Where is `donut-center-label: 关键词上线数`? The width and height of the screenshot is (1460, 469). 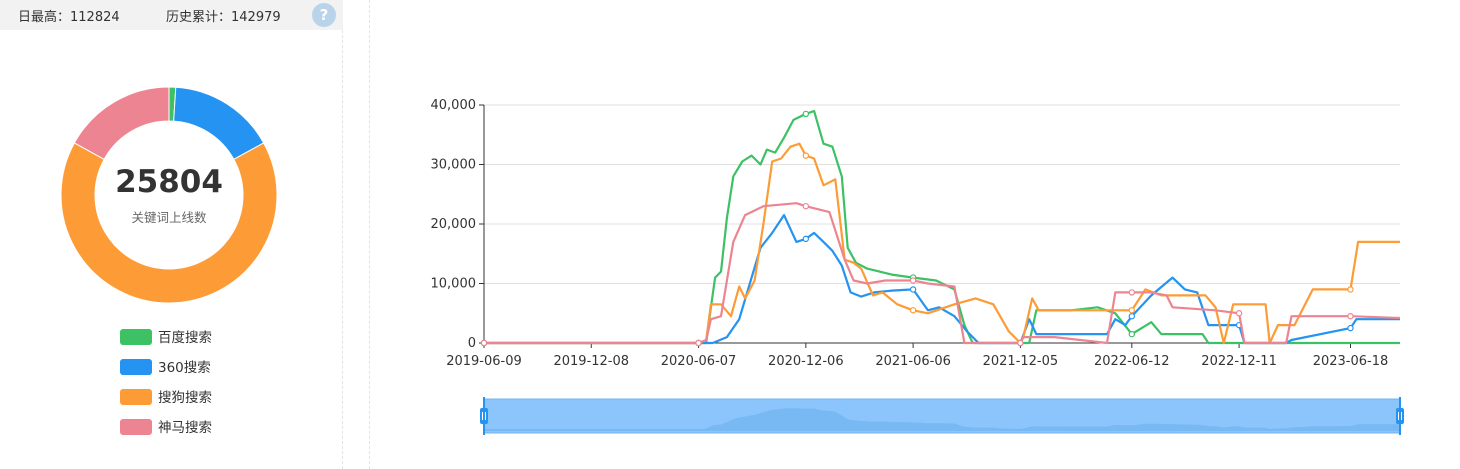
donut-center-label: 关键词上线数 is located at coordinates (169, 217).